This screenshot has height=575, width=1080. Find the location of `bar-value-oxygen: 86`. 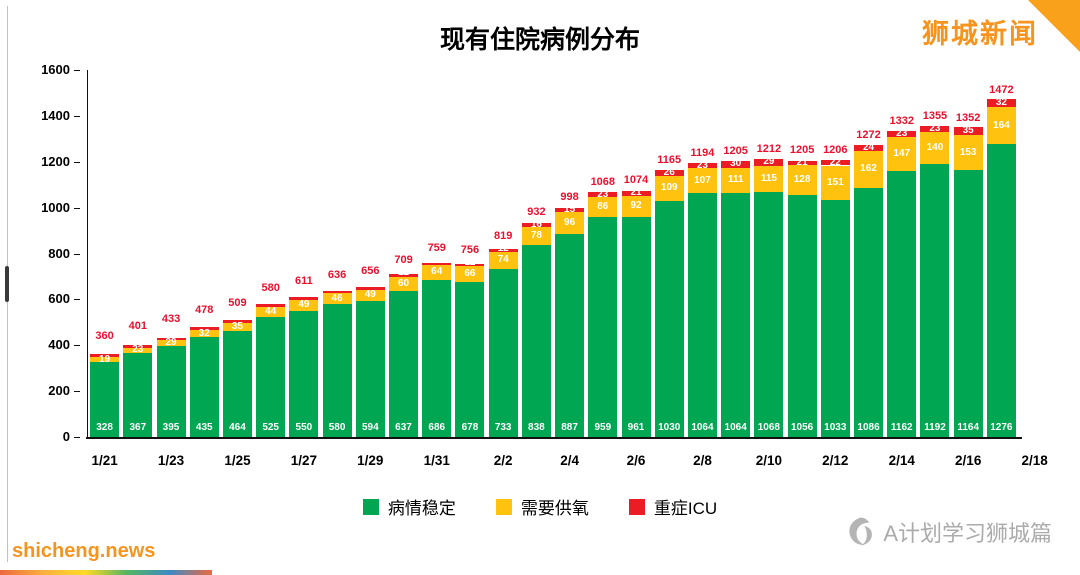

bar-value-oxygen: 86 is located at coordinates (603, 207).